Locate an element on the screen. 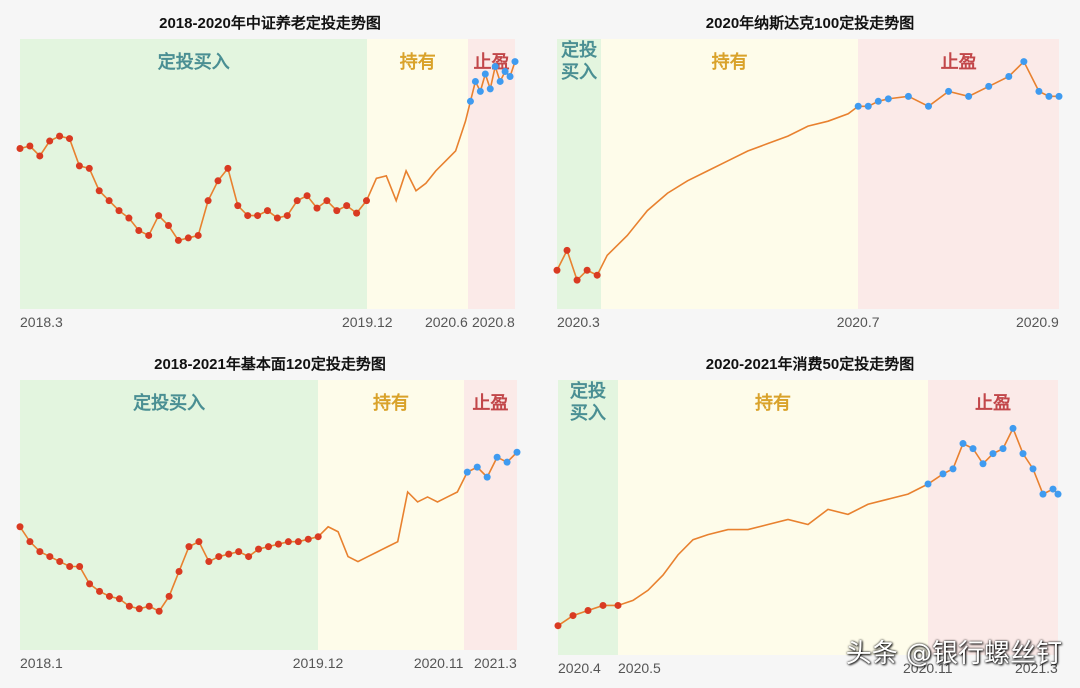  phase-band-buy: 定投 买入 is located at coordinates (579, 174).